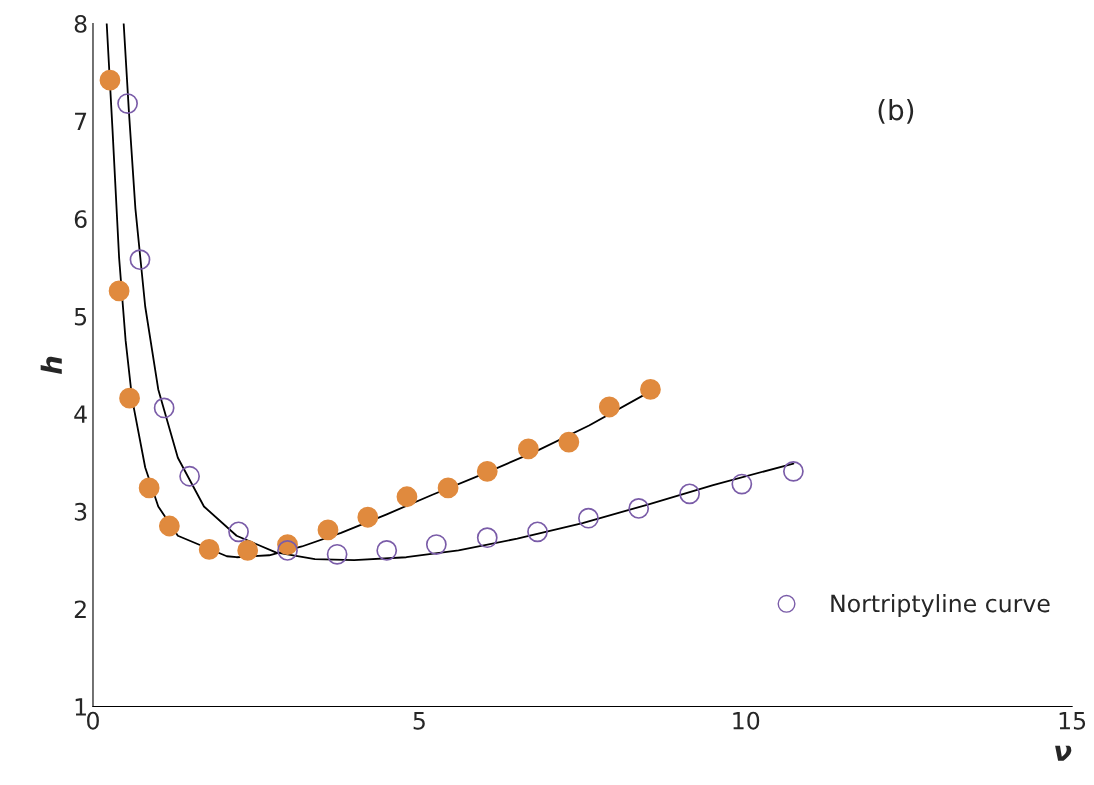  I want to click on y-tick-label: 8, so click(80, 24).